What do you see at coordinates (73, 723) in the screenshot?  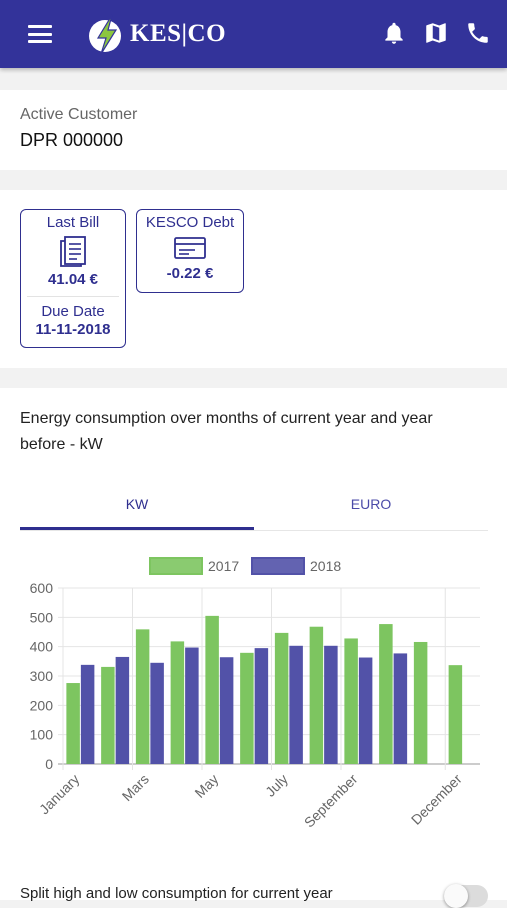 I see `bar-2017-january` at bounding box center [73, 723].